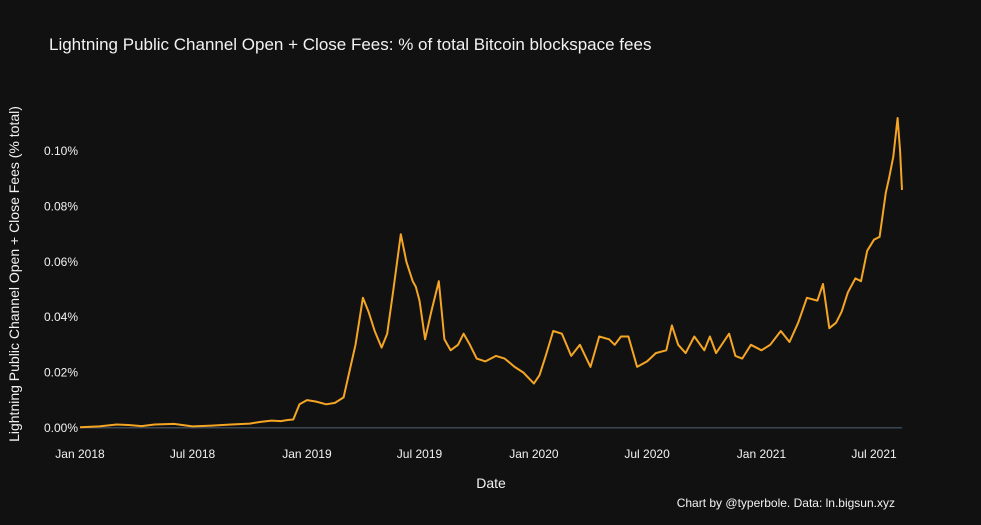  What do you see at coordinates (61, 262) in the screenshot?
I see `y-tick-label: 0.06%` at bounding box center [61, 262].